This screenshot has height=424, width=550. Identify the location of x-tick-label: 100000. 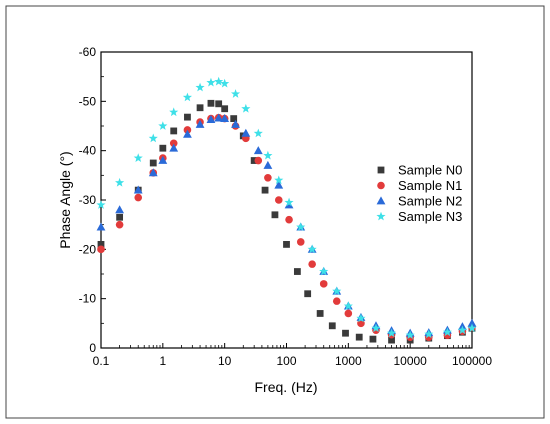
(472, 361).